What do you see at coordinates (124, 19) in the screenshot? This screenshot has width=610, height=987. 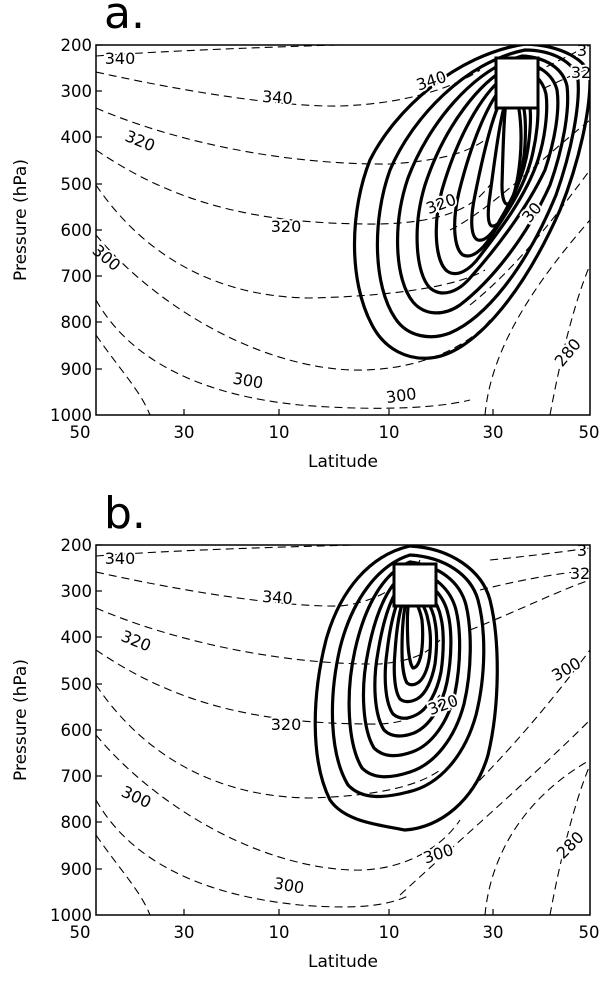 I see `panel-label: a.` at bounding box center [124, 19].